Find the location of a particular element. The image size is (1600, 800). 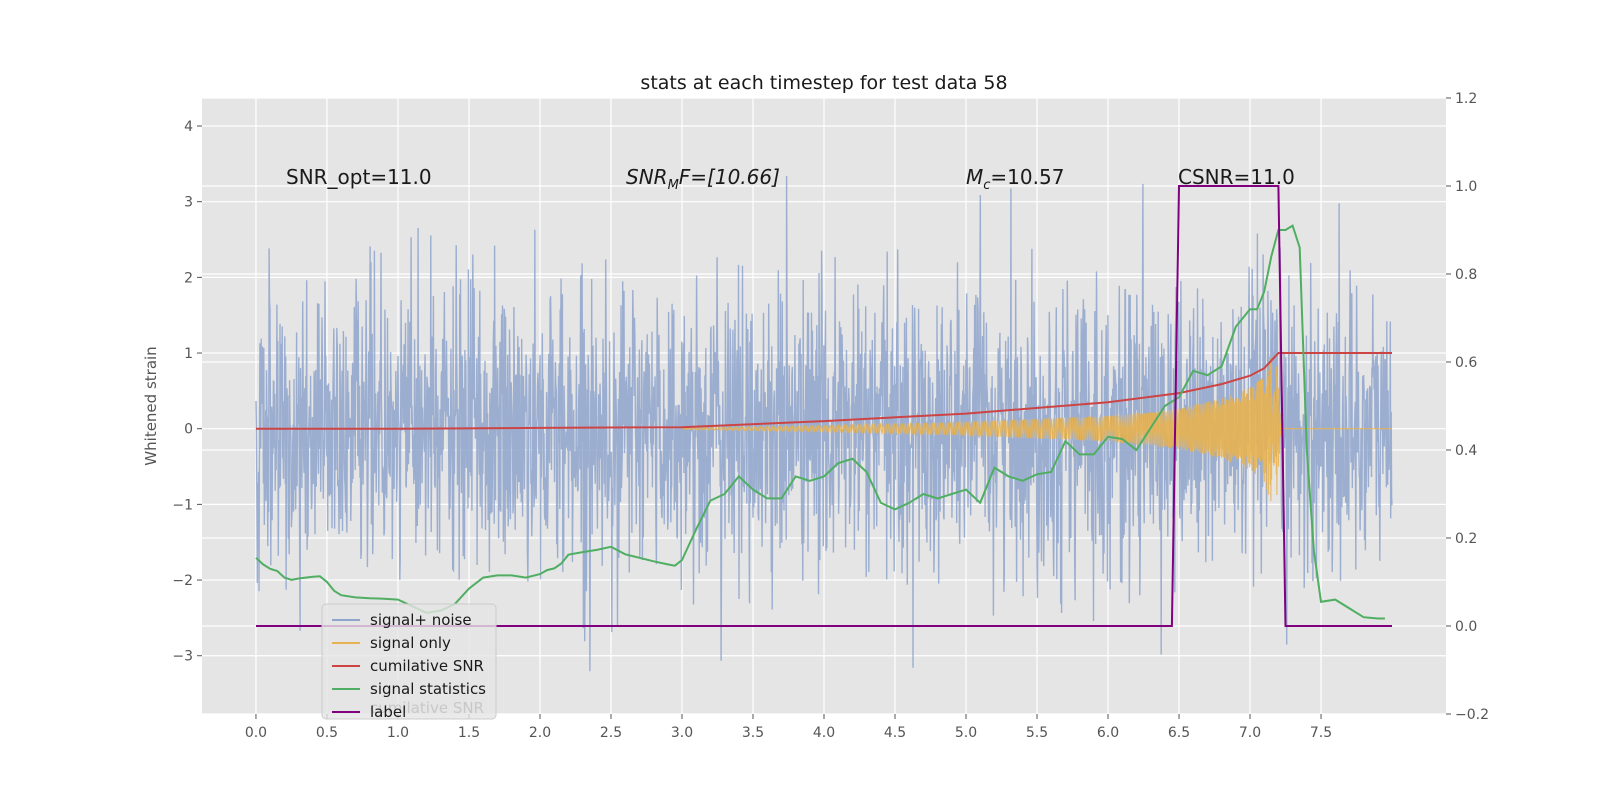

legend-label: signal+ noise is located at coordinates (421, 620).